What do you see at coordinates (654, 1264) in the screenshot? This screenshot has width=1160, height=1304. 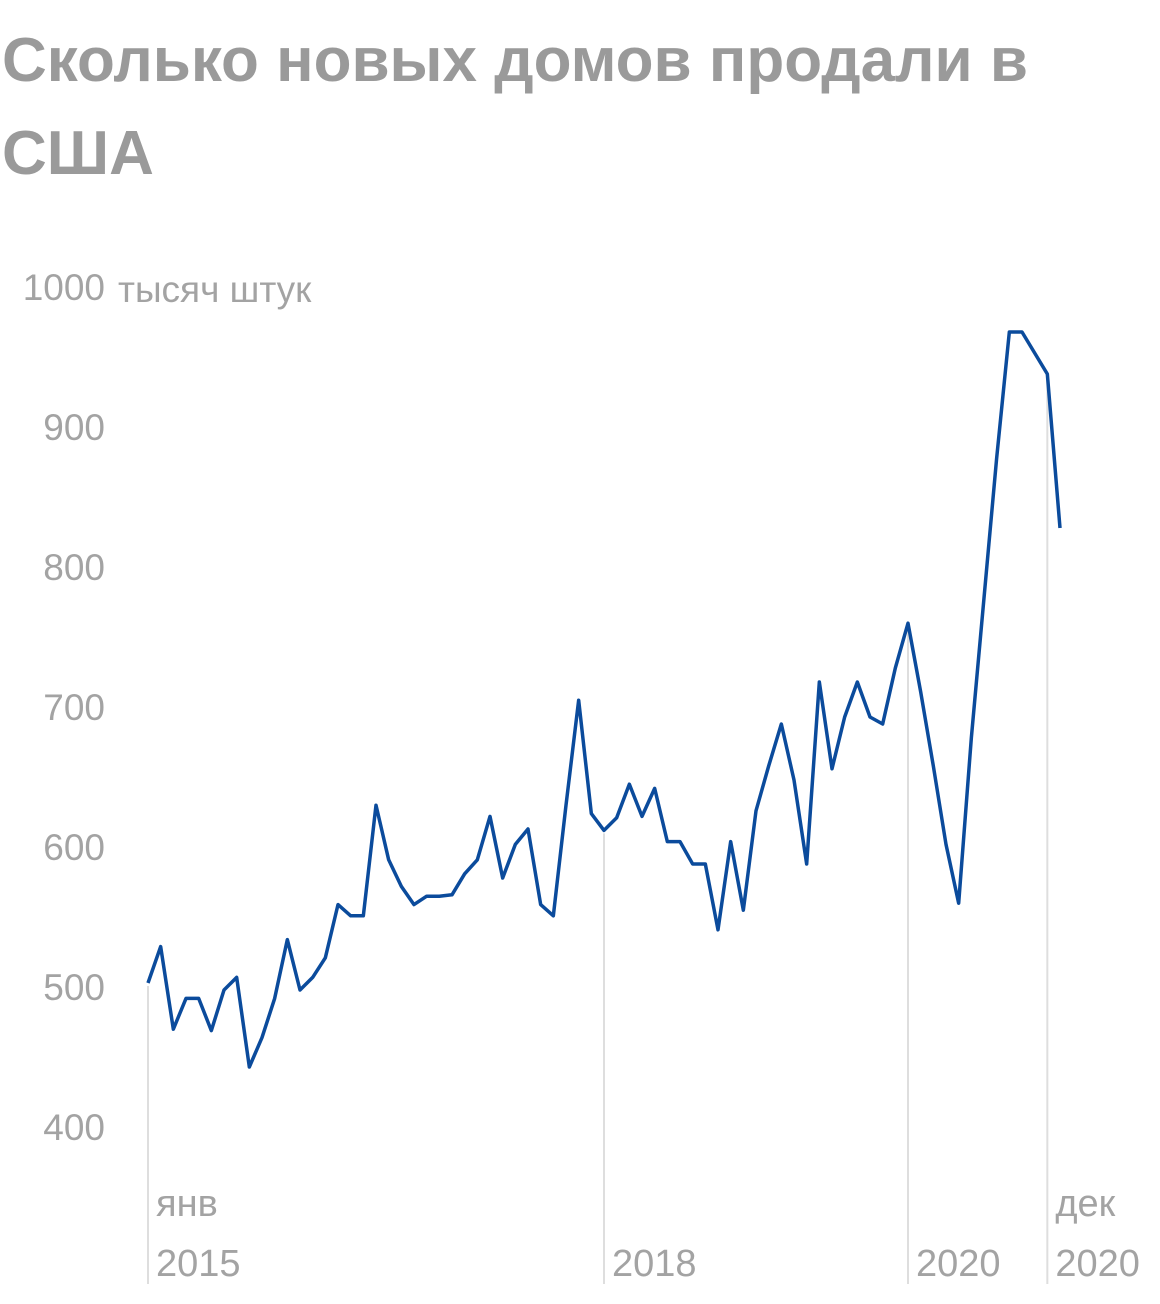 I see `x-tick-label: 2018` at bounding box center [654, 1264].